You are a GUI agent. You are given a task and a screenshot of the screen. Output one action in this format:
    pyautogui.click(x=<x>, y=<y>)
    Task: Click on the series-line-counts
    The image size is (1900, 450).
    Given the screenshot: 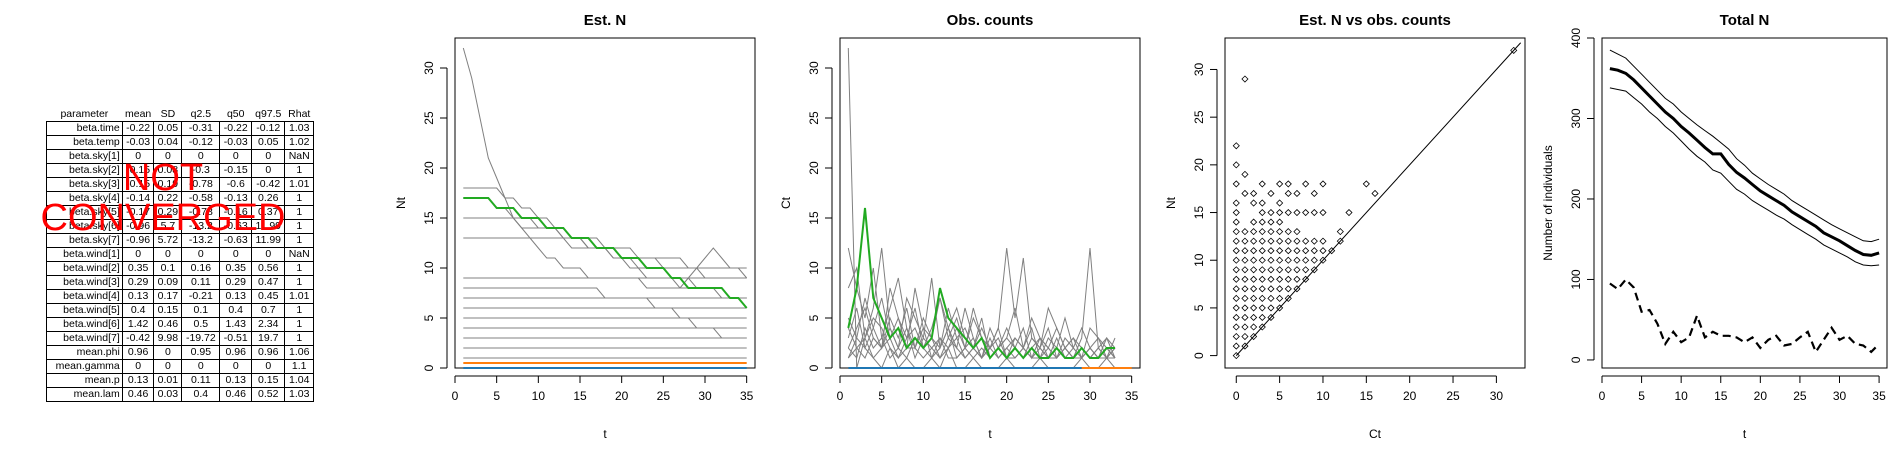 What is the action you would take?
    pyautogui.click(x=1744, y=316)
    